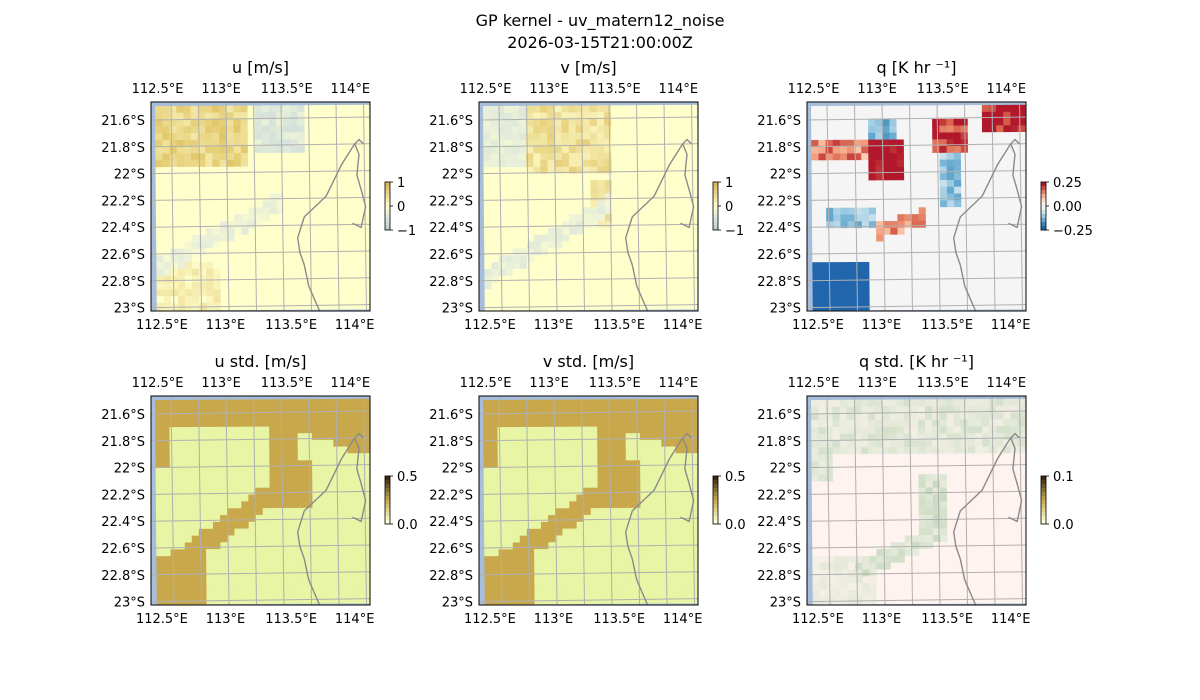 This screenshot has width=1200, height=700. What do you see at coordinates (123, 201) in the screenshot?
I see `lat-tick-label: 22.2°S` at bounding box center [123, 201].